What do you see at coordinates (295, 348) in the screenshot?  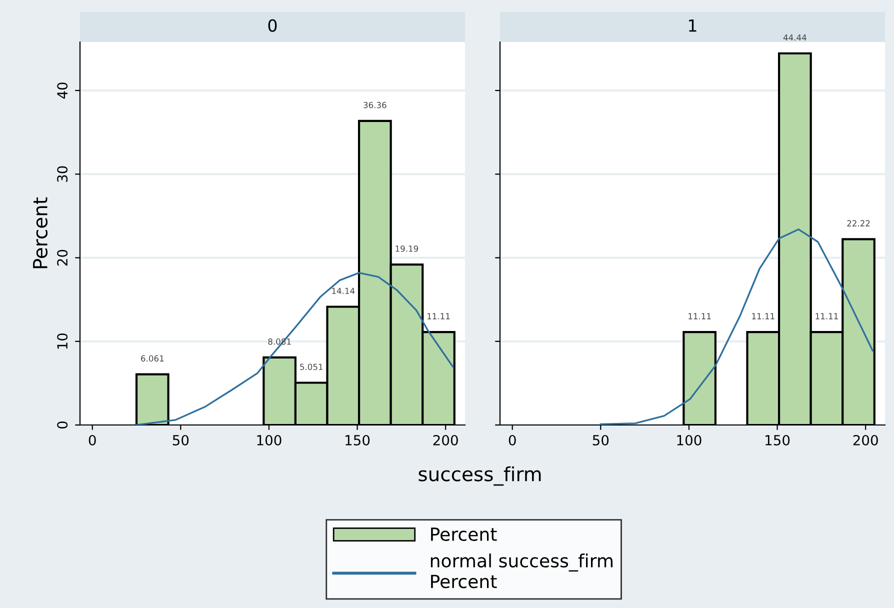 I see `line-series` at bounding box center [295, 348].